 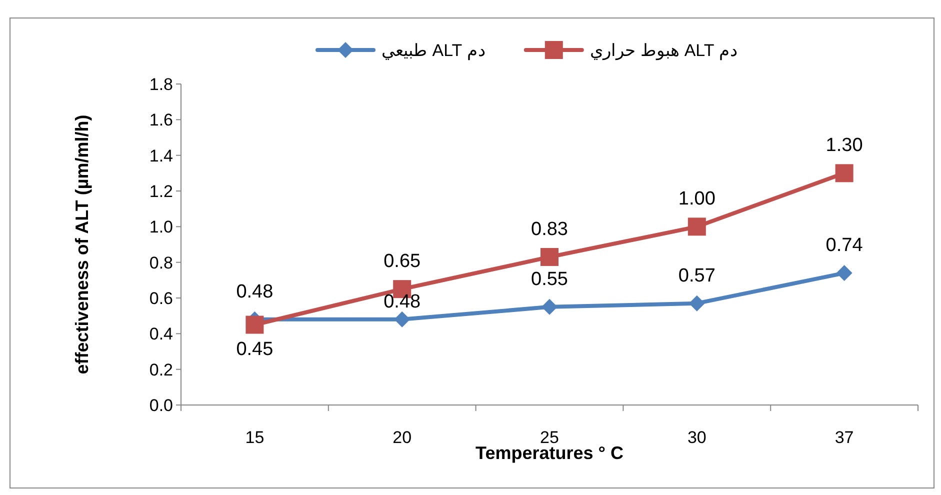 What do you see at coordinates (696, 437) in the screenshot?
I see `x-tick-label: 30` at bounding box center [696, 437].